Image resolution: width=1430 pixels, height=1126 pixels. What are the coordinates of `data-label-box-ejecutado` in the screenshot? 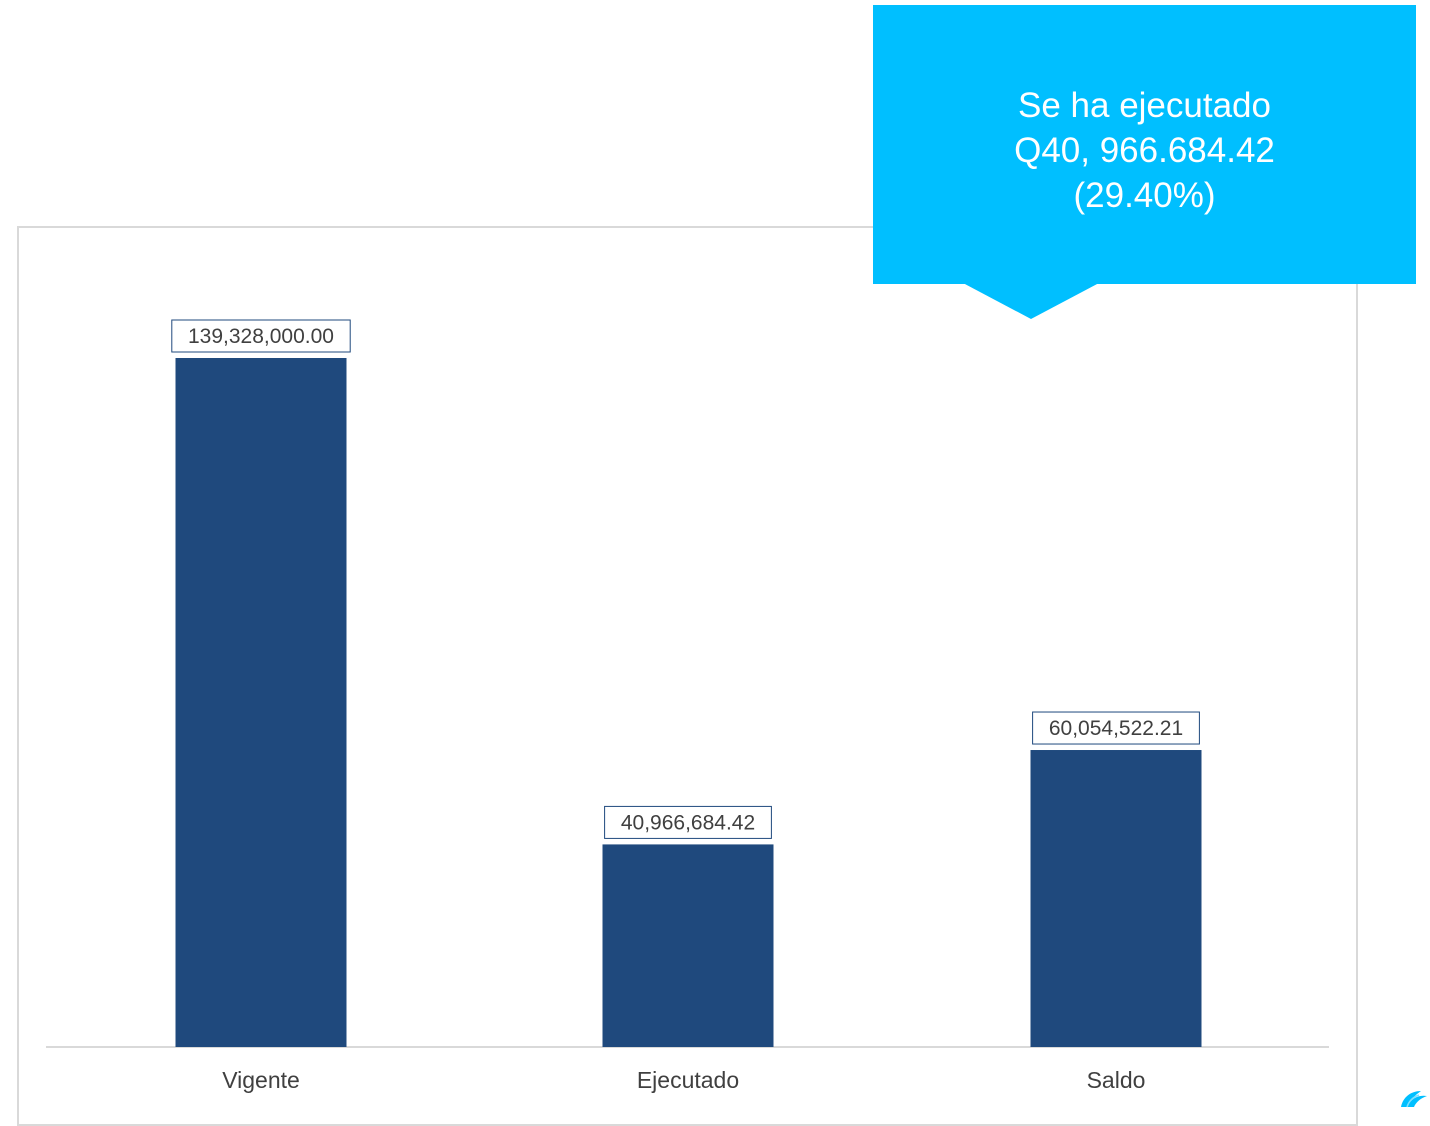 It's located at (688, 822).